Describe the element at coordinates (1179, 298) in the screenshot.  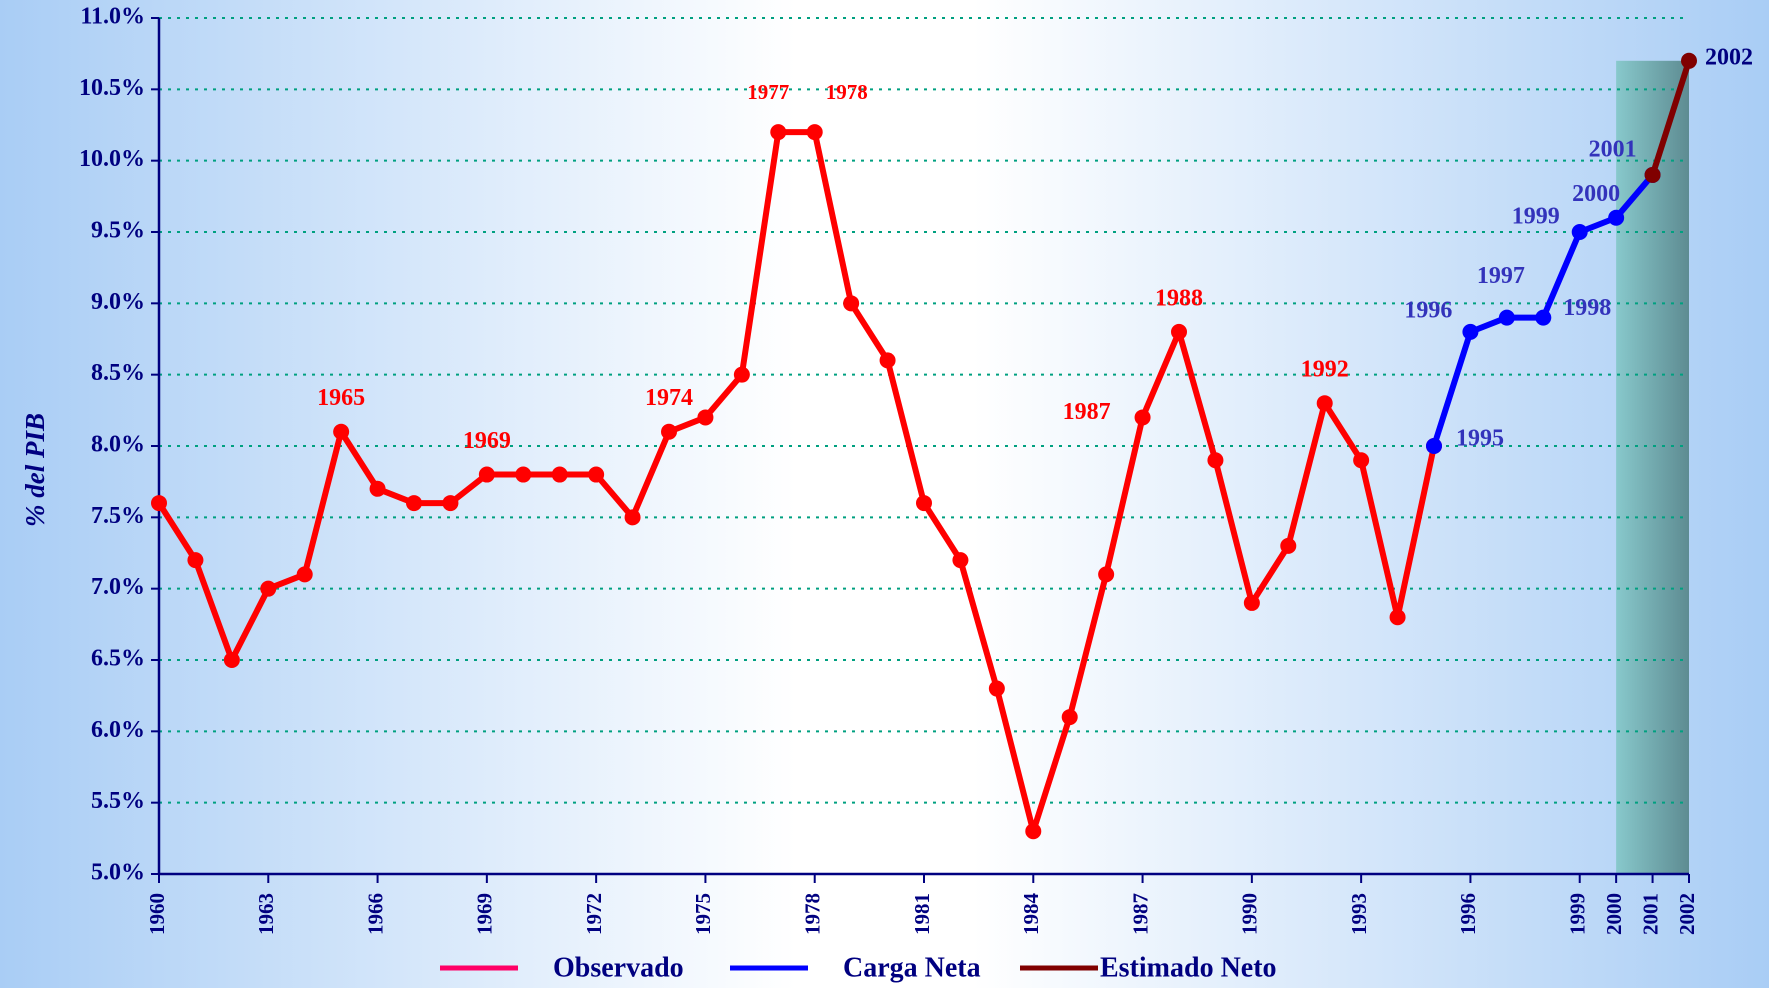
I see `point-label: 1988` at that location.